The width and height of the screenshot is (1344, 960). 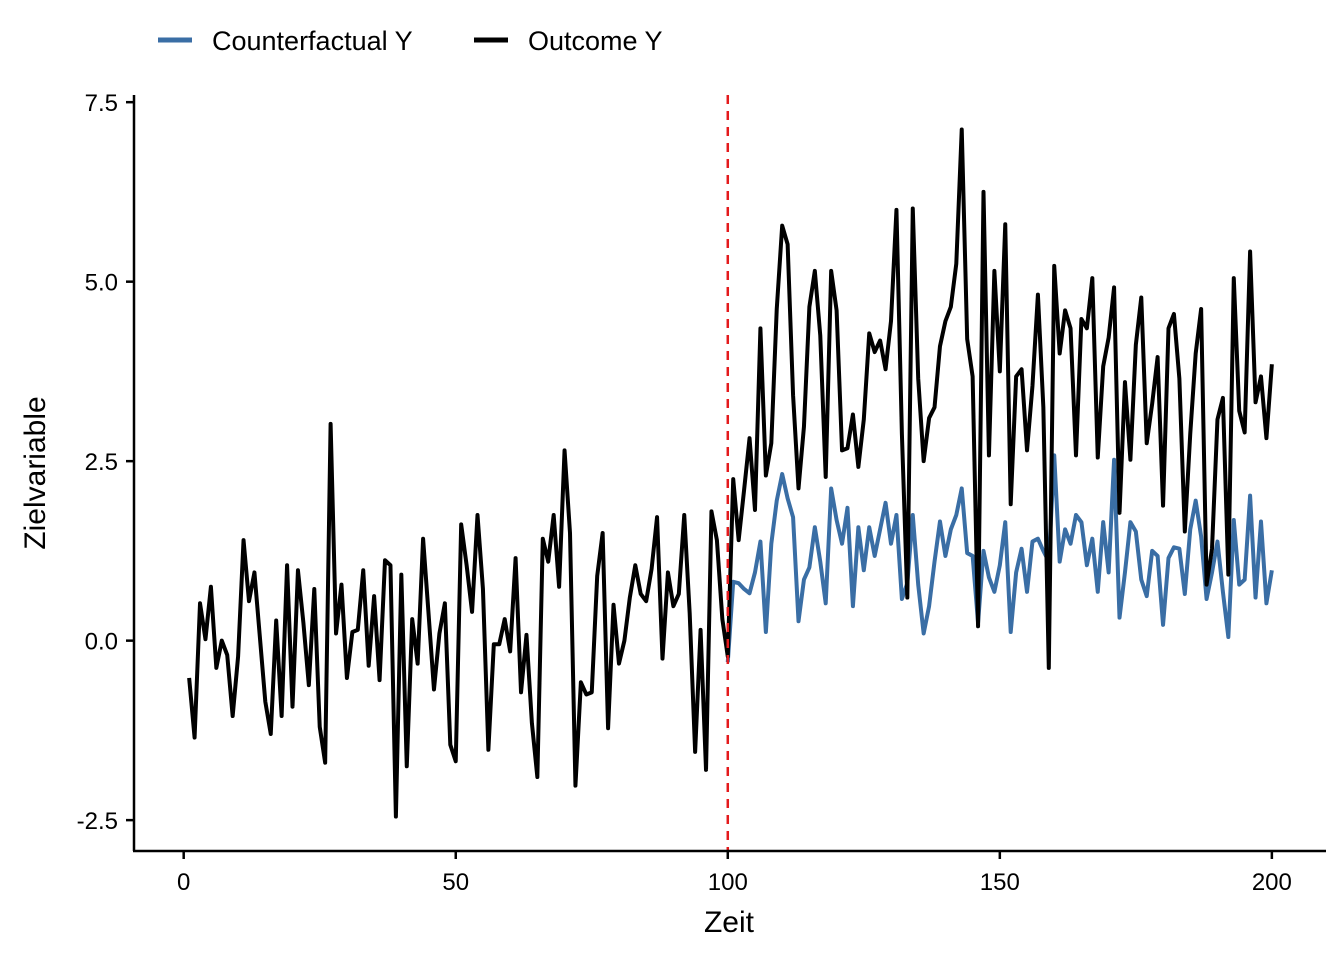 What do you see at coordinates (101, 462) in the screenshot?
I see `y-tick-label: 2.5` at bounding box center [101, 462].